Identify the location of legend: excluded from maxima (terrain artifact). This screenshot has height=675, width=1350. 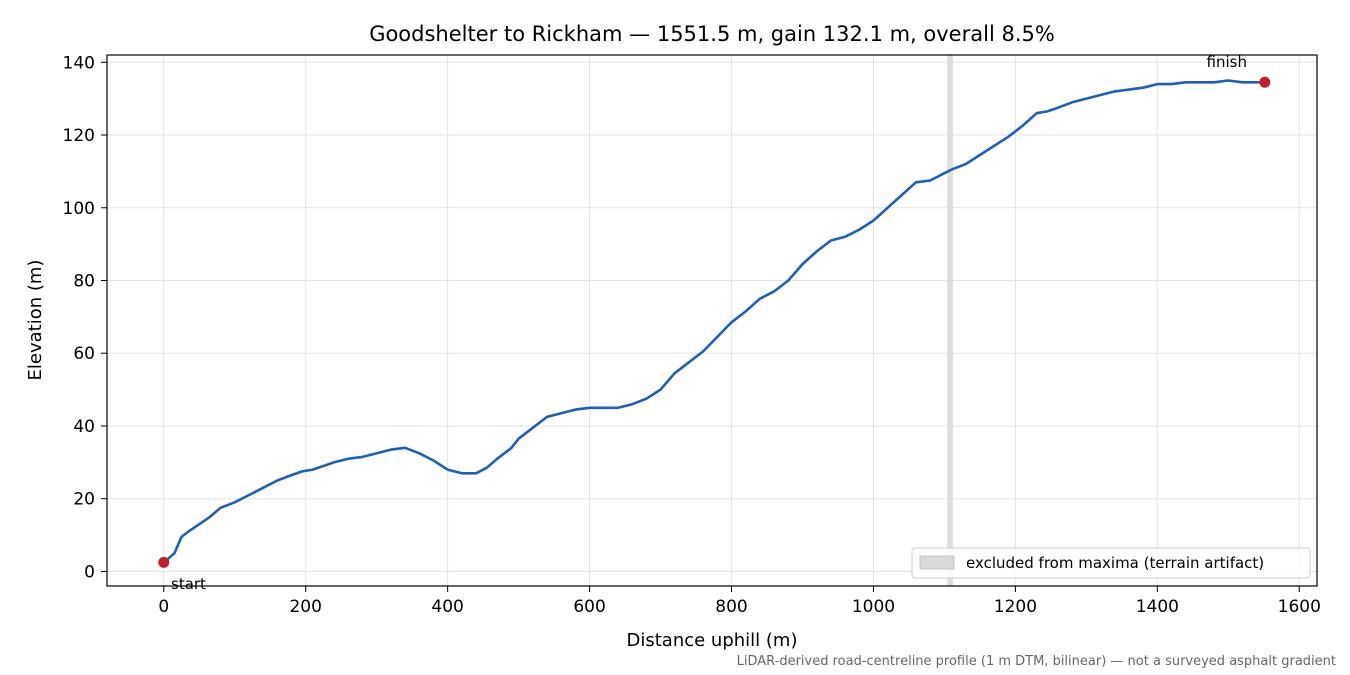
(1111, 563).